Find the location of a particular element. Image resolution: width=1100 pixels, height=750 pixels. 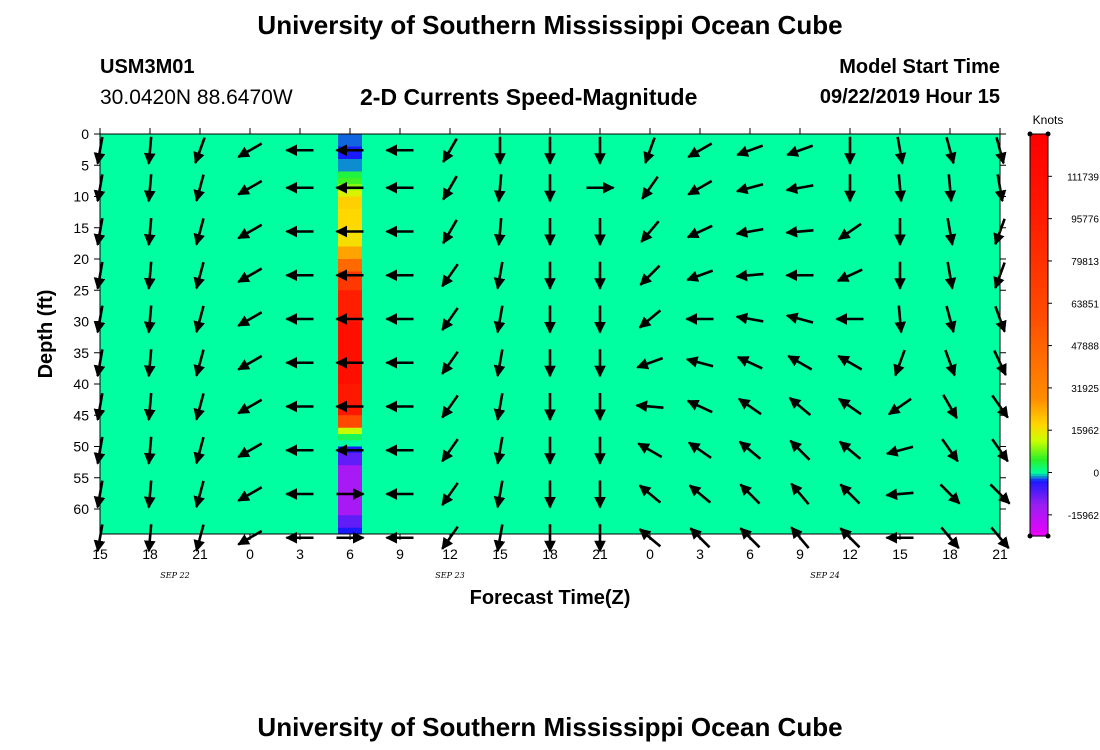

y-tick-label: 0 is located at coordinates (85, 134).